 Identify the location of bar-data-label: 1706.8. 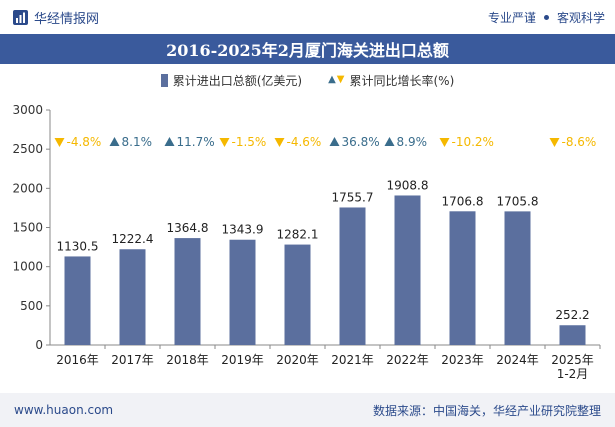
(463, 201).